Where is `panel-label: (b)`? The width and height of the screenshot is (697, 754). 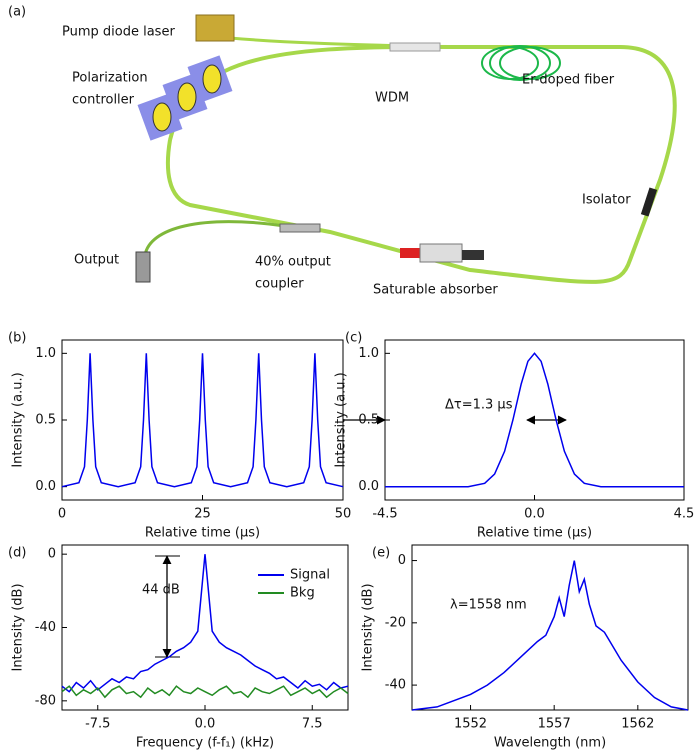
panel-label: (b) is located at coordinates (17, 338).